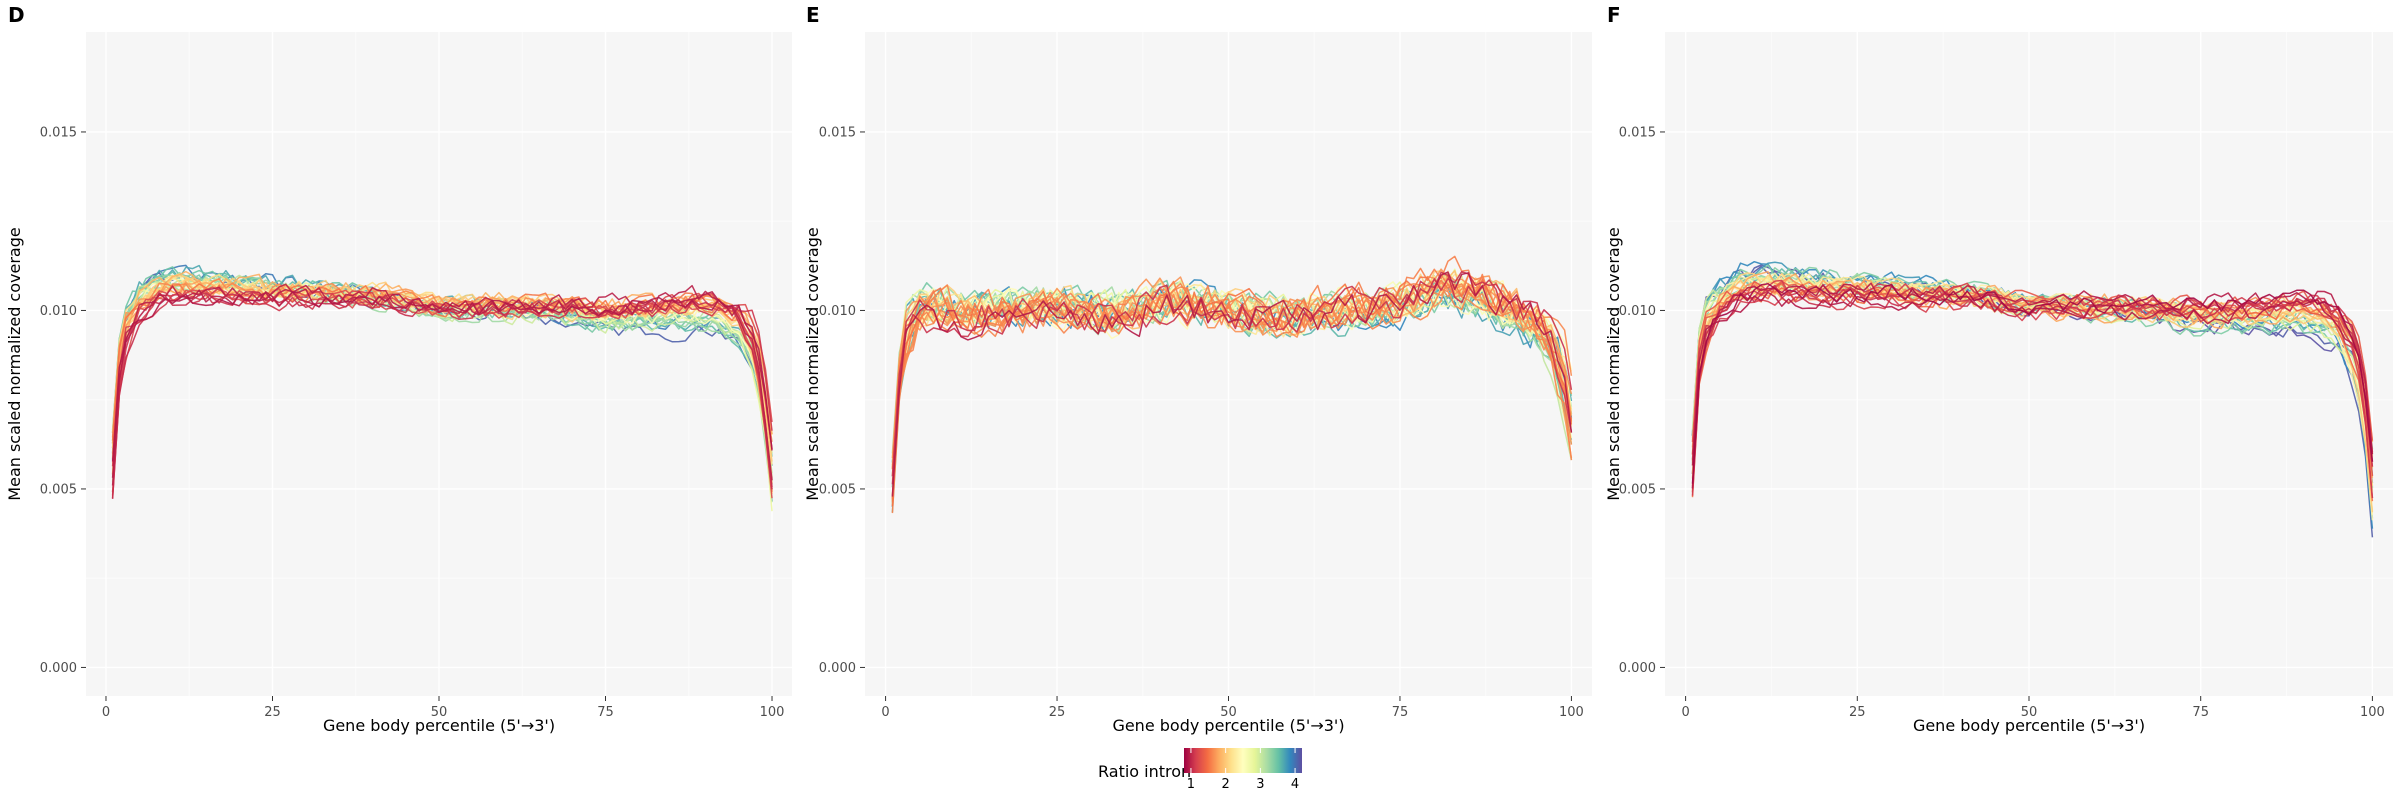  Describe the element at coordinates (1614, 15) in the screenshot. I see `panel-letter: F` at that location.